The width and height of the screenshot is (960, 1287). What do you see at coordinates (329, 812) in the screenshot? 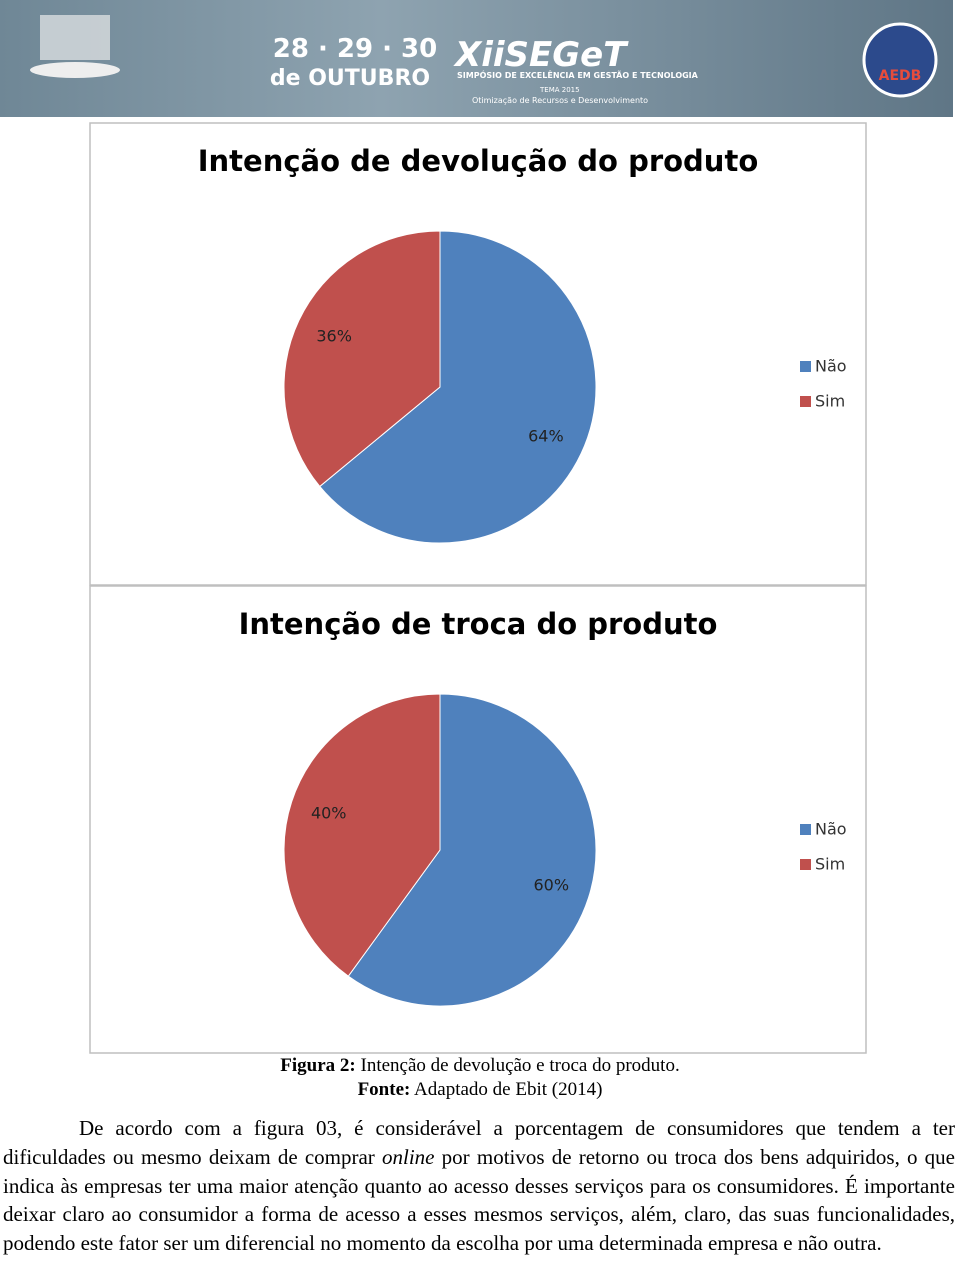
I see `data-label: 40%` at bounding box center [329, 812].